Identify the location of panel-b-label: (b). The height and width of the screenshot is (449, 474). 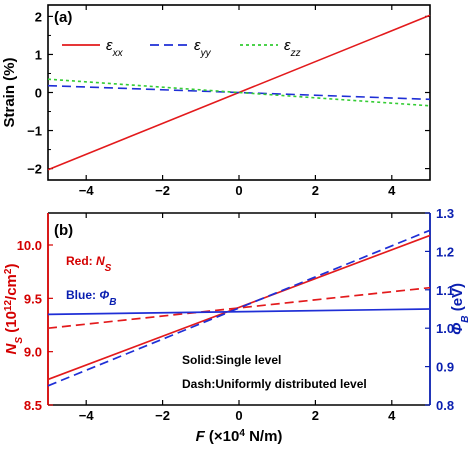
(63, 230).